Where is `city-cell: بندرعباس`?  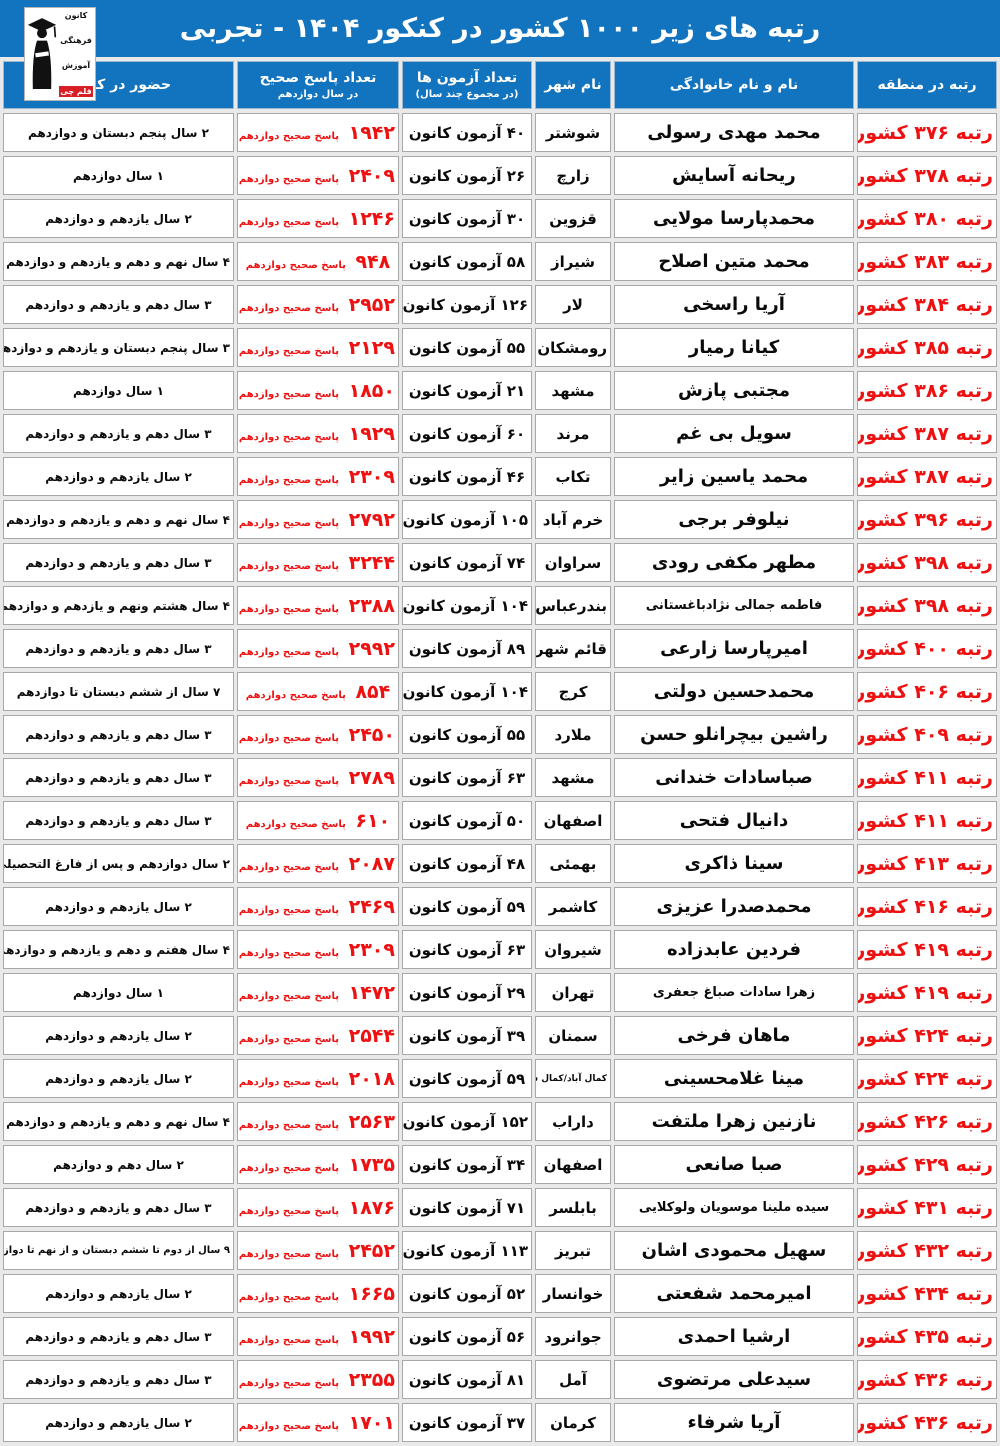 city-cell: بندرعباس is located at coordinates (573, 605).